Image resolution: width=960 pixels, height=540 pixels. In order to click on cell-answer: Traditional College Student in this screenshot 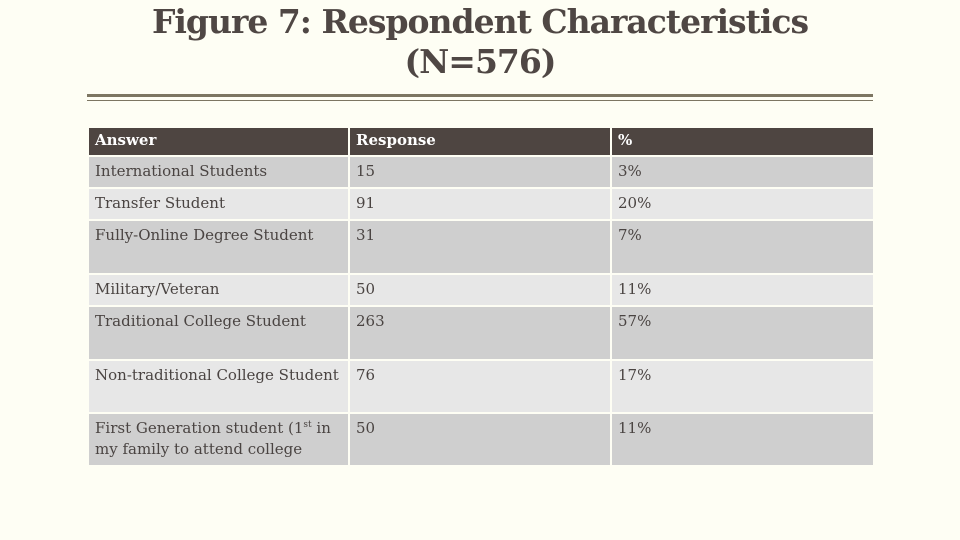, I will do `click(218, 333)`.